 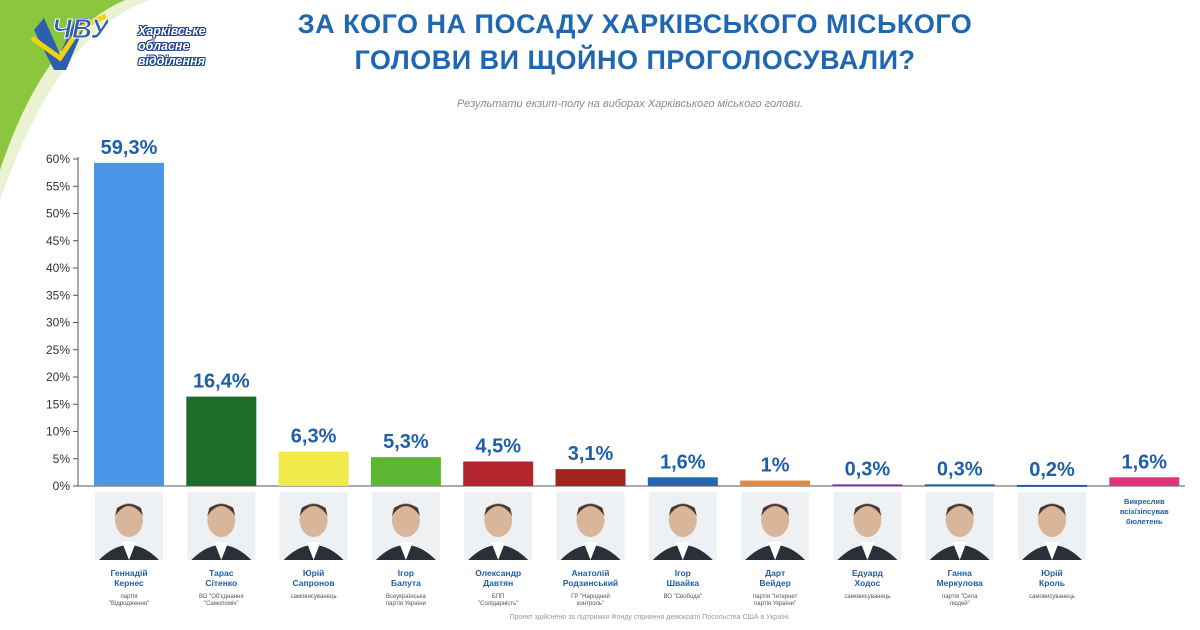 What do you see at coordinates (314, 437) in the screenshot?
I see `bar-value-label: 6,3%` at bounding box center [314, 437].